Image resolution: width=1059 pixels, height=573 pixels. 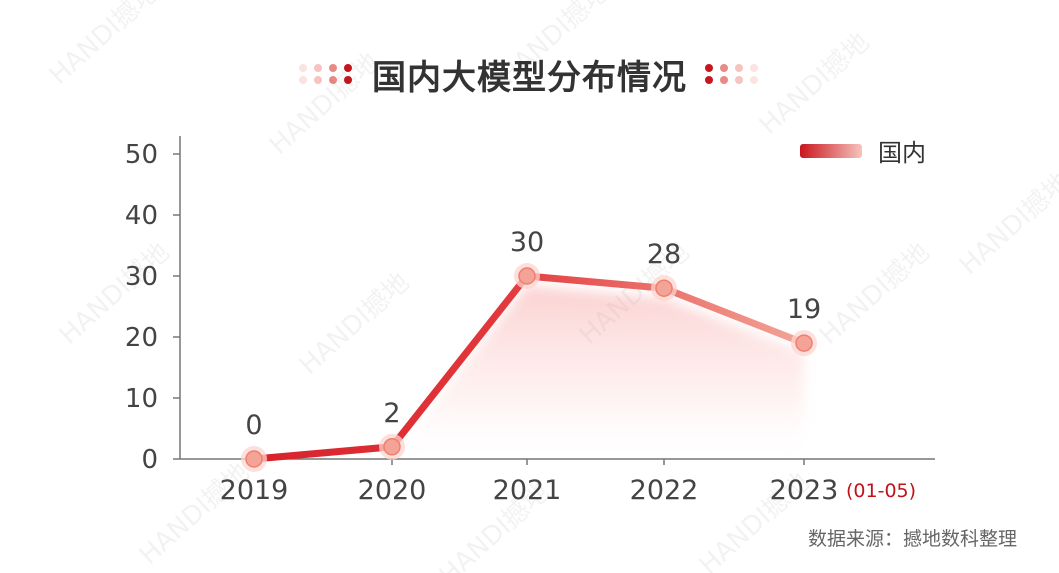 What do you see at coordinates (831, 151) in the screenshot?
I see `legend-swatch` at bounding box center [831, 151].